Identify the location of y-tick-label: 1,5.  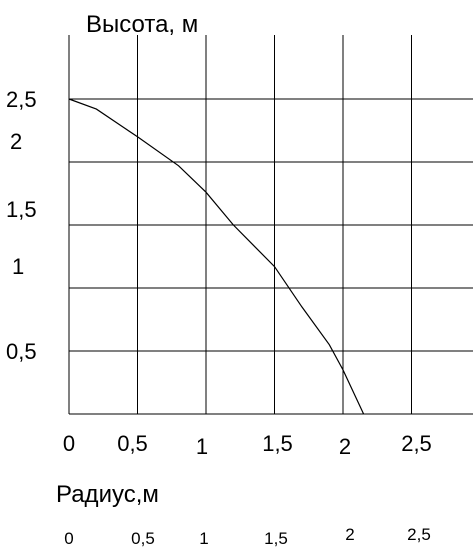
(21, 209).